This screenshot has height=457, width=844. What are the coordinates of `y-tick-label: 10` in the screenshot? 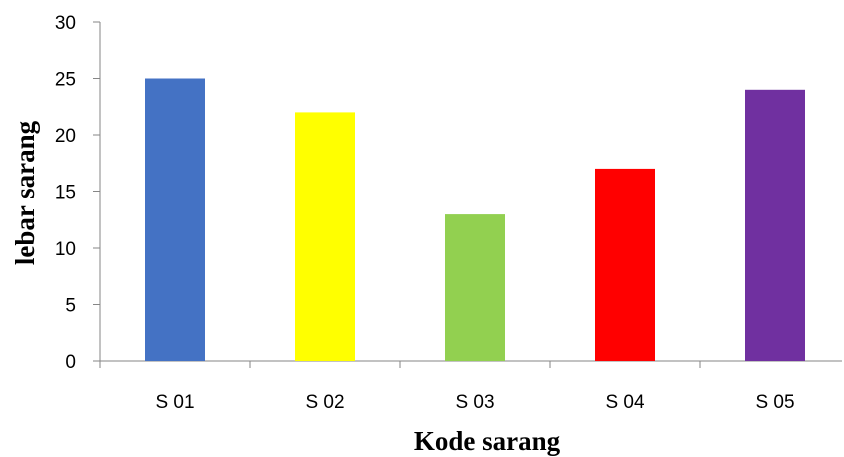 It's located at (65, 249).